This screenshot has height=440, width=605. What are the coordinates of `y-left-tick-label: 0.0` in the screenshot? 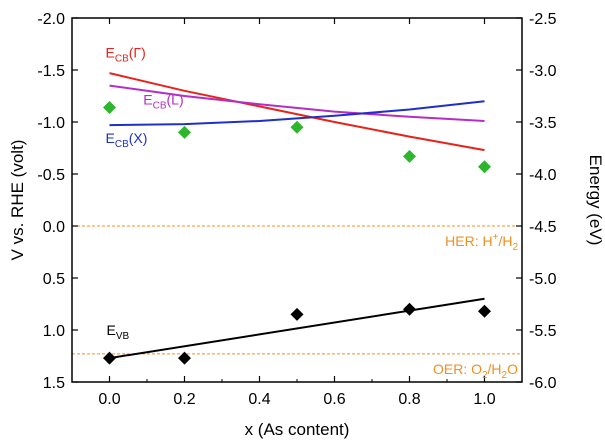 It's located at (54, 227).